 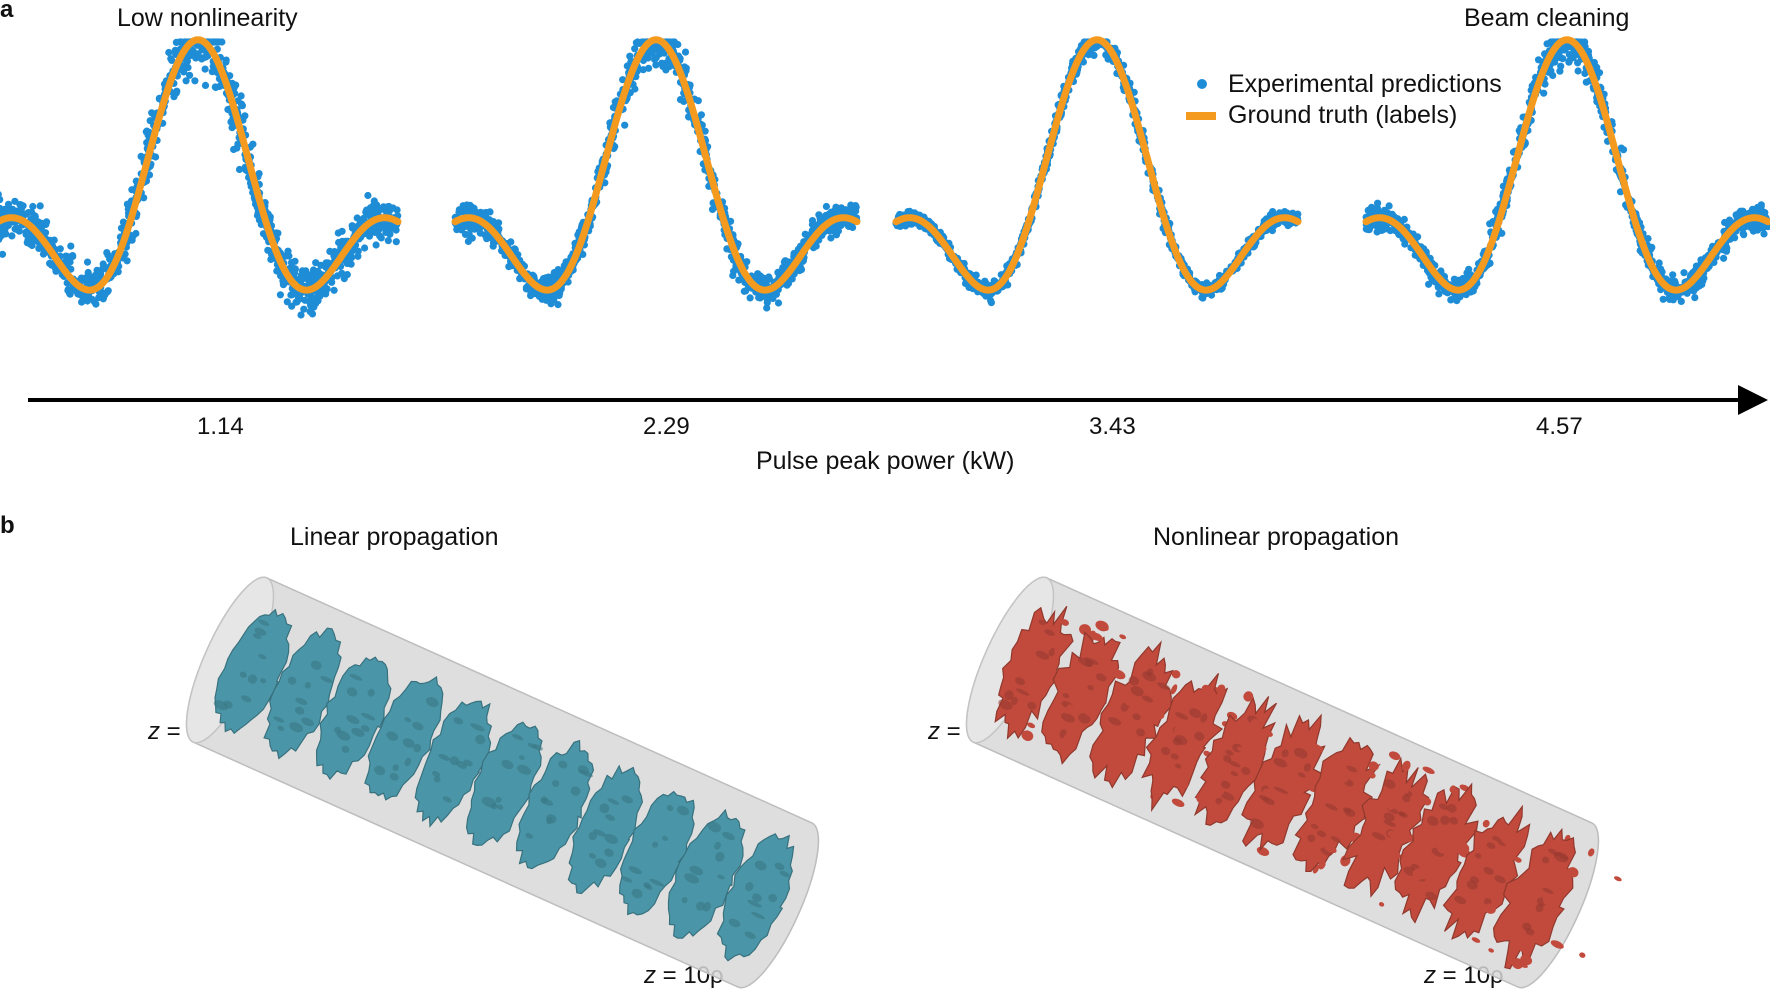 I want to click on legend-predictions-marker, so click(x=1202, y=84).